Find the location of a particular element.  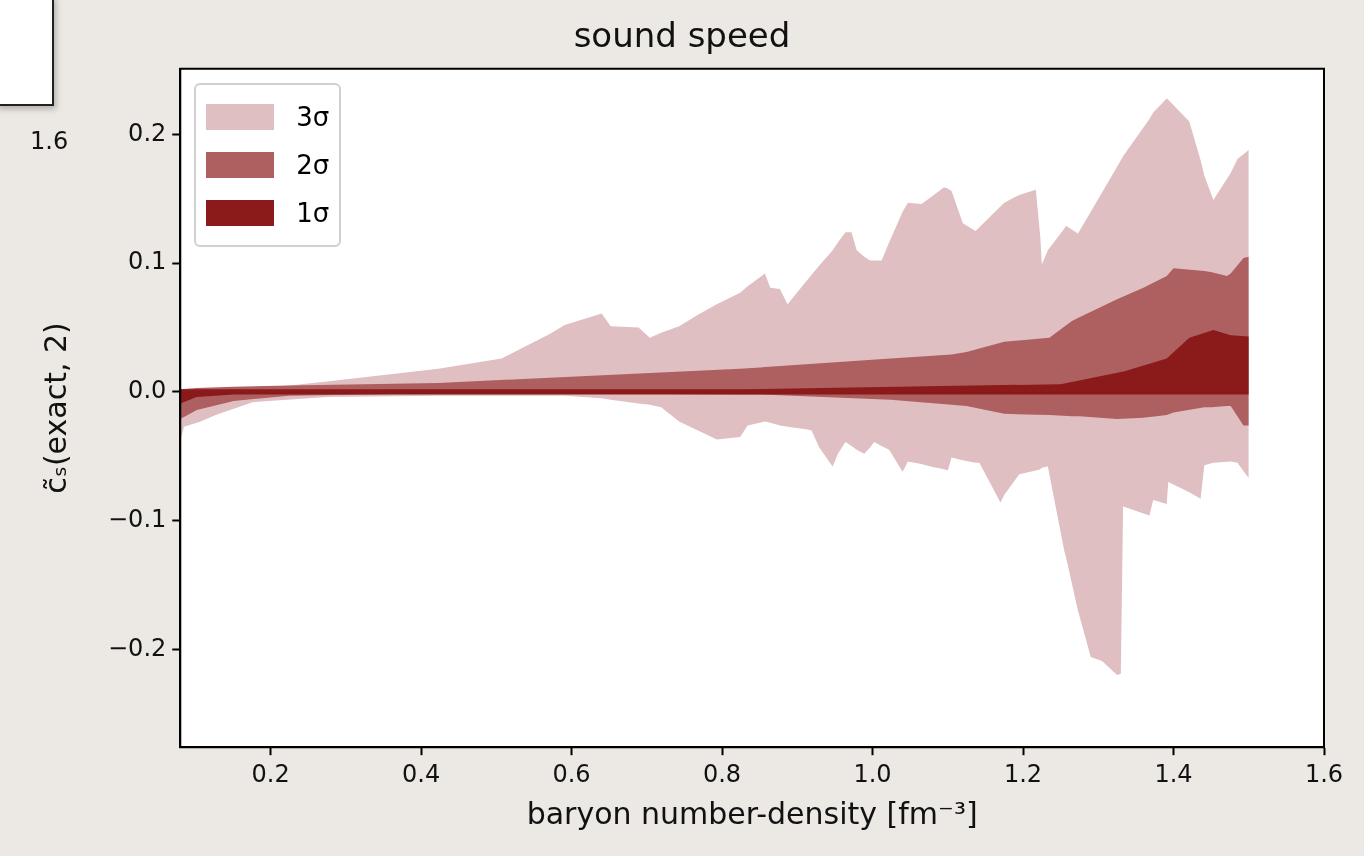

legend-label: 2σ is located at coordinates (313, 164).